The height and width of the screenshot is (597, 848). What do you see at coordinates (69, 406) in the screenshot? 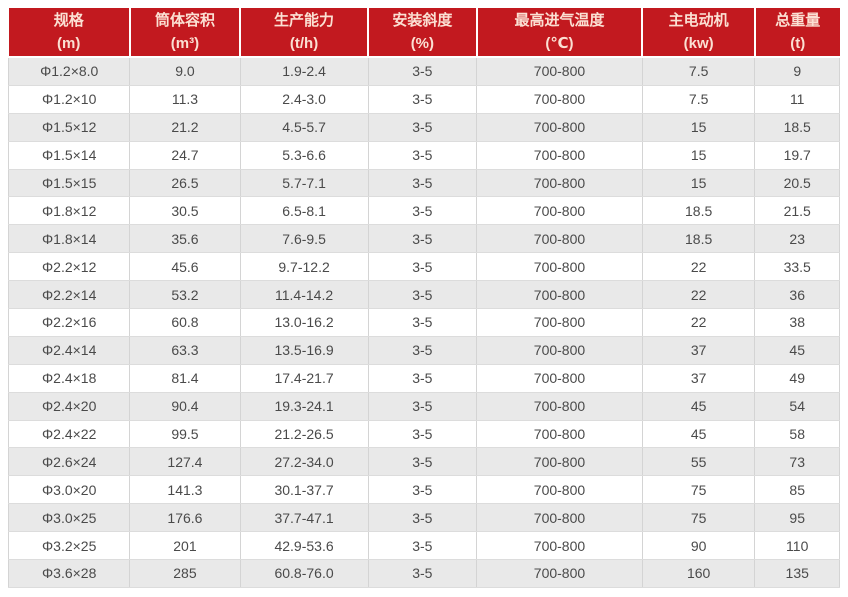
I see `table-cell: Φ2.4×20` at bounding box center [69, 406].